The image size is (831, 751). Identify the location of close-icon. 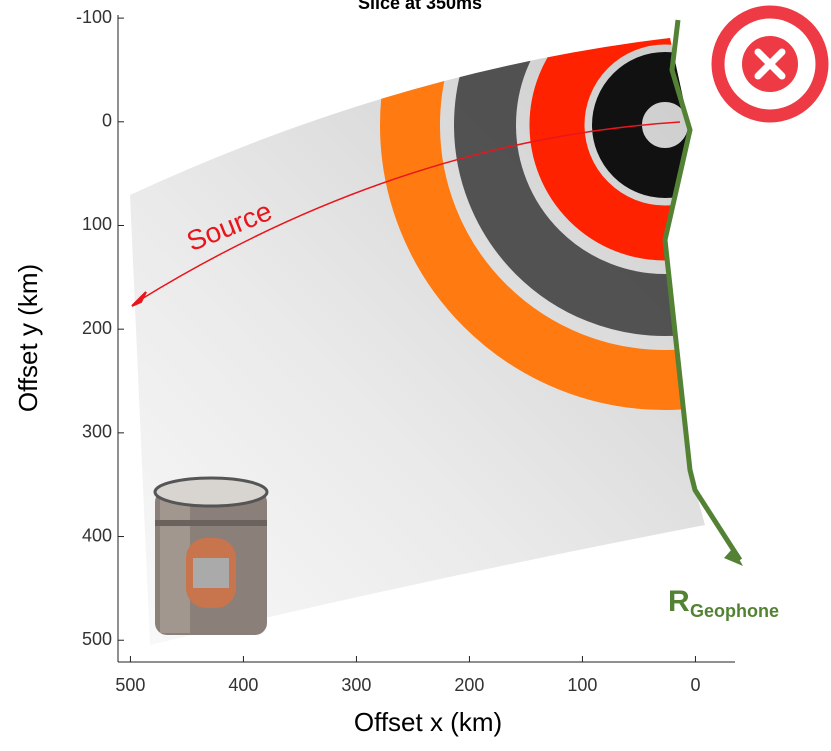
(770, 64).